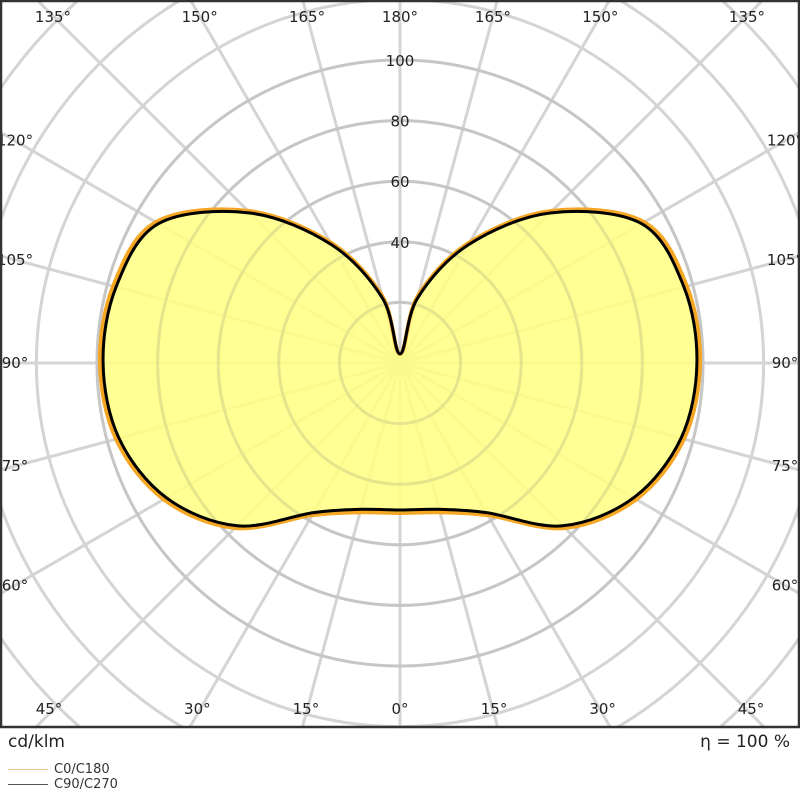 This screenshot has height=800, width=800. Describe the element at coordinates (399, 122) in the screenshot. I see `radial-tick-label: 80` at that location.